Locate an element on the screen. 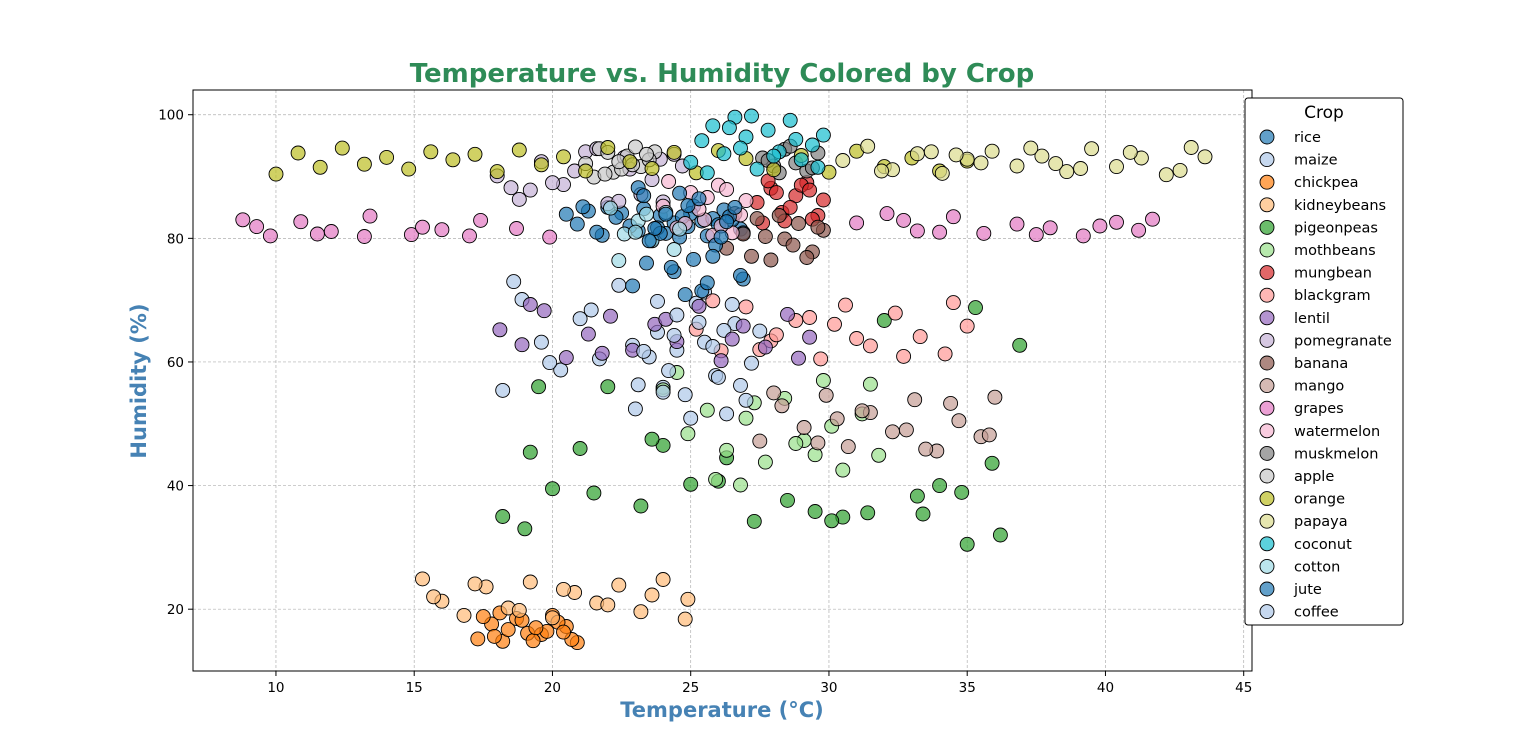 The height and width of the screenshot is (754, 1536). x-tick-label: 10 is located at coordinates (275, 688).